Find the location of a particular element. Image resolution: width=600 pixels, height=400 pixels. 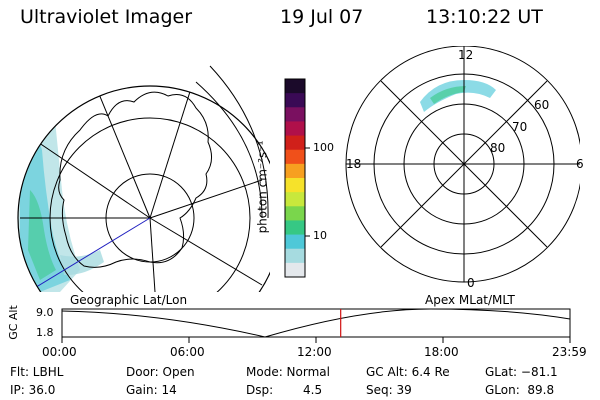

x-tick-1200: 12:00 is located at coordinates (314, 352).